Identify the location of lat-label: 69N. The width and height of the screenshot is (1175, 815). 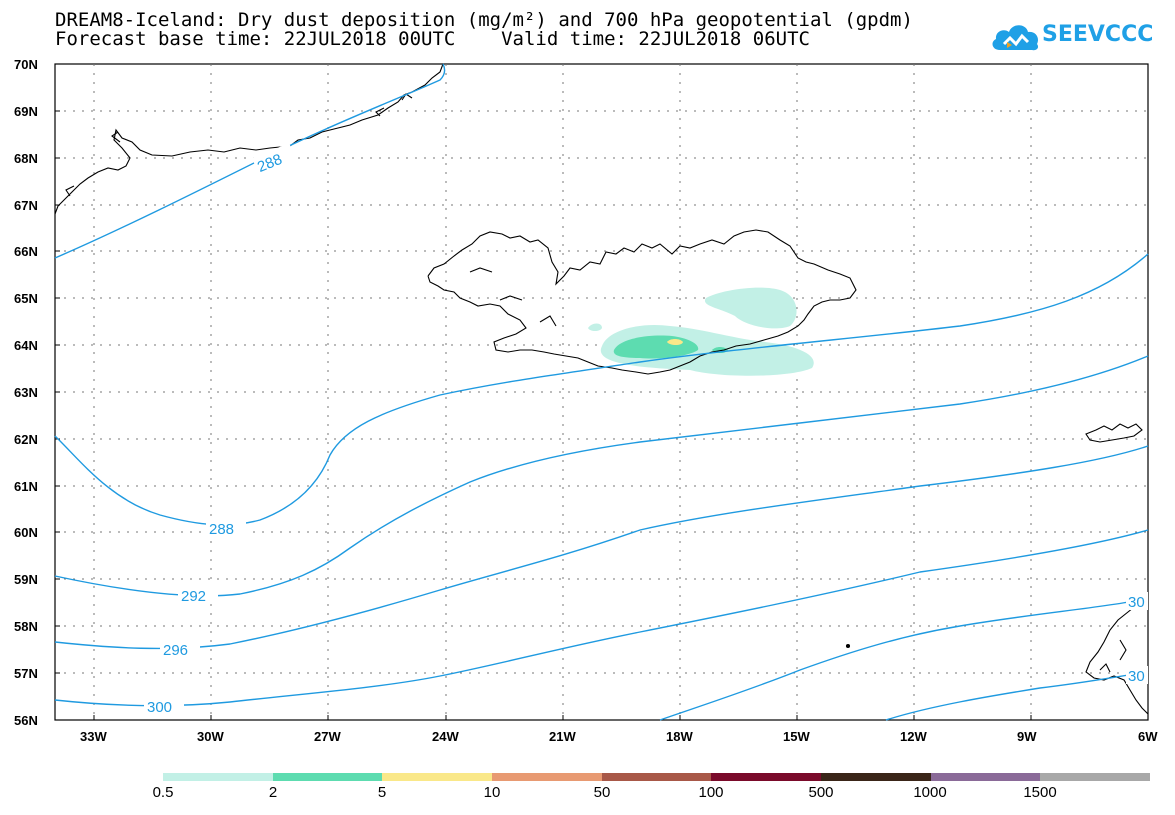
(26, 111).